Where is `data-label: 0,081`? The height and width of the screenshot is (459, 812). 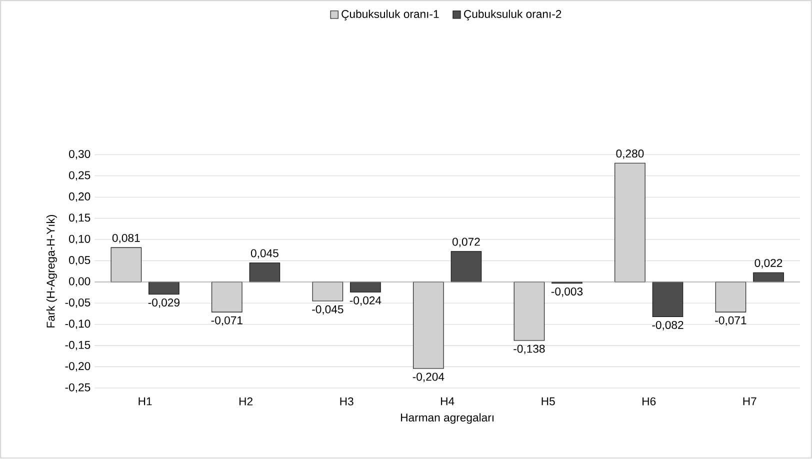
data-label: 0,081 is located at coordinates (126, 239).